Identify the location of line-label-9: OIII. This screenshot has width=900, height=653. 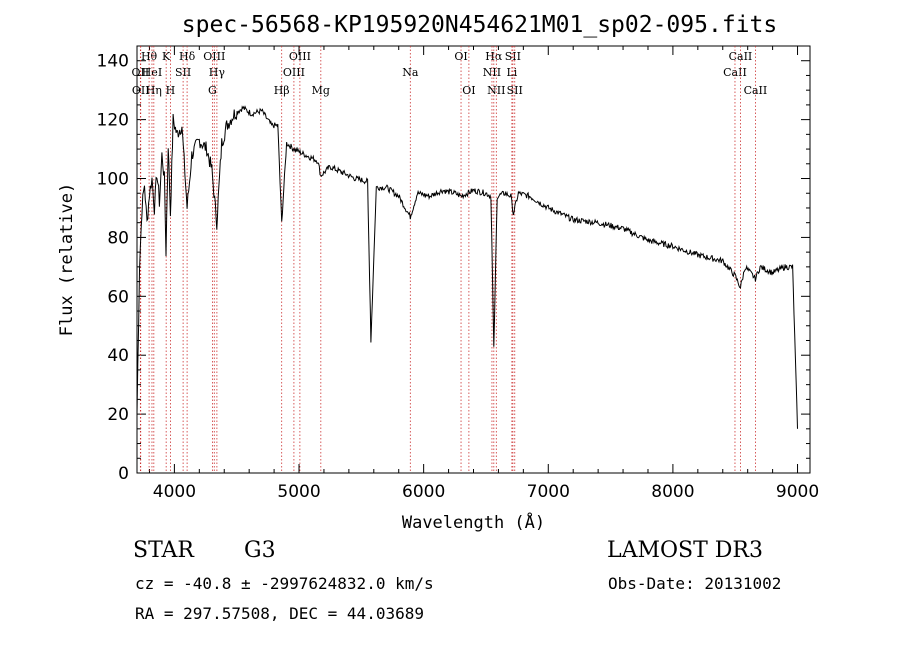
(214, 56).